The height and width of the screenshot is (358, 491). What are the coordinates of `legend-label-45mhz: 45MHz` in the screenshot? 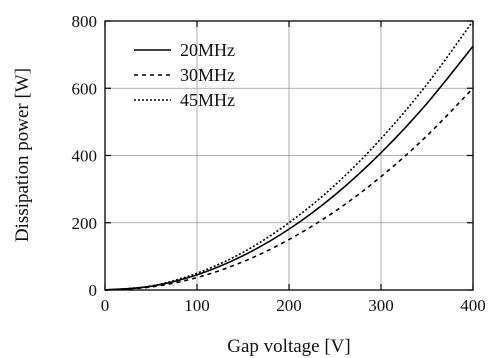 It's located at (207, 100).